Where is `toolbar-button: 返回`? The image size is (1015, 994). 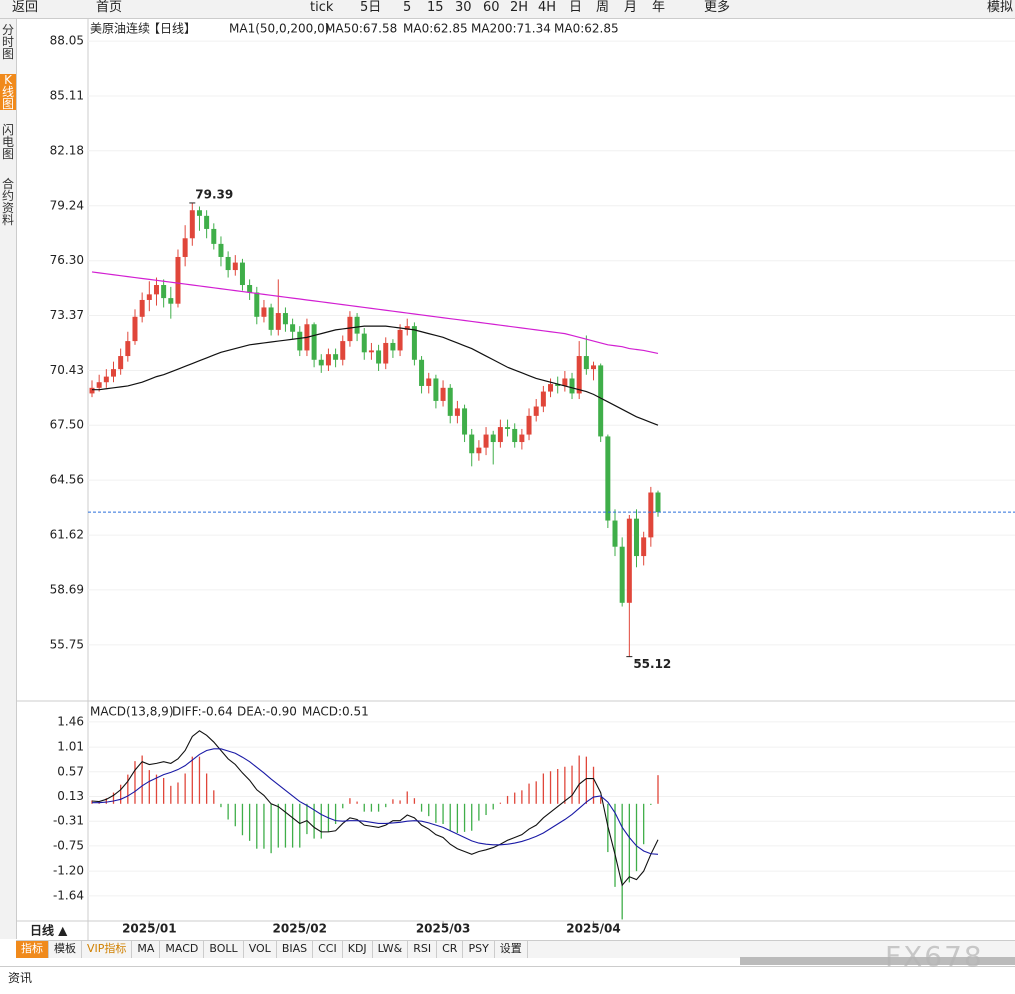
toolbar-button: 返回 is located at coordinates (25, 7).